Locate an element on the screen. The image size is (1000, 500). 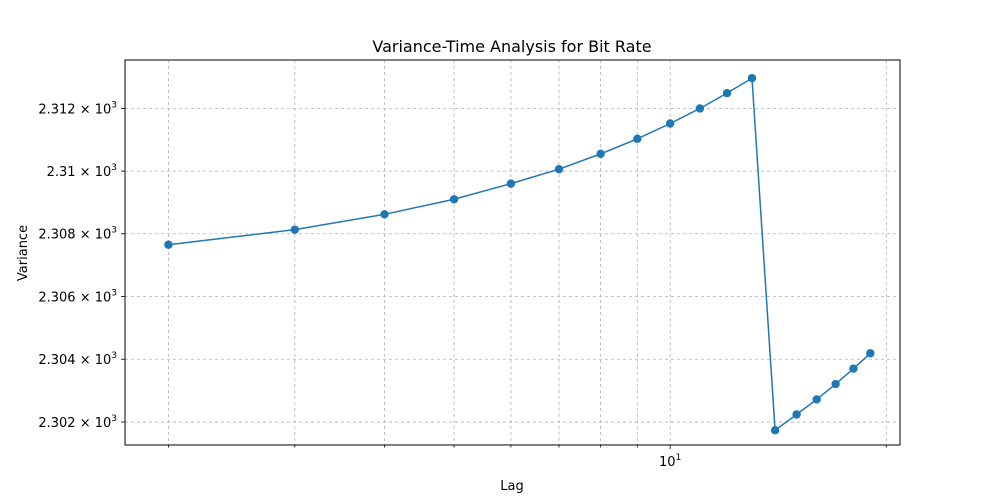
y-tick-label: 2.308 × 103 is located at coordinates (77, 234).